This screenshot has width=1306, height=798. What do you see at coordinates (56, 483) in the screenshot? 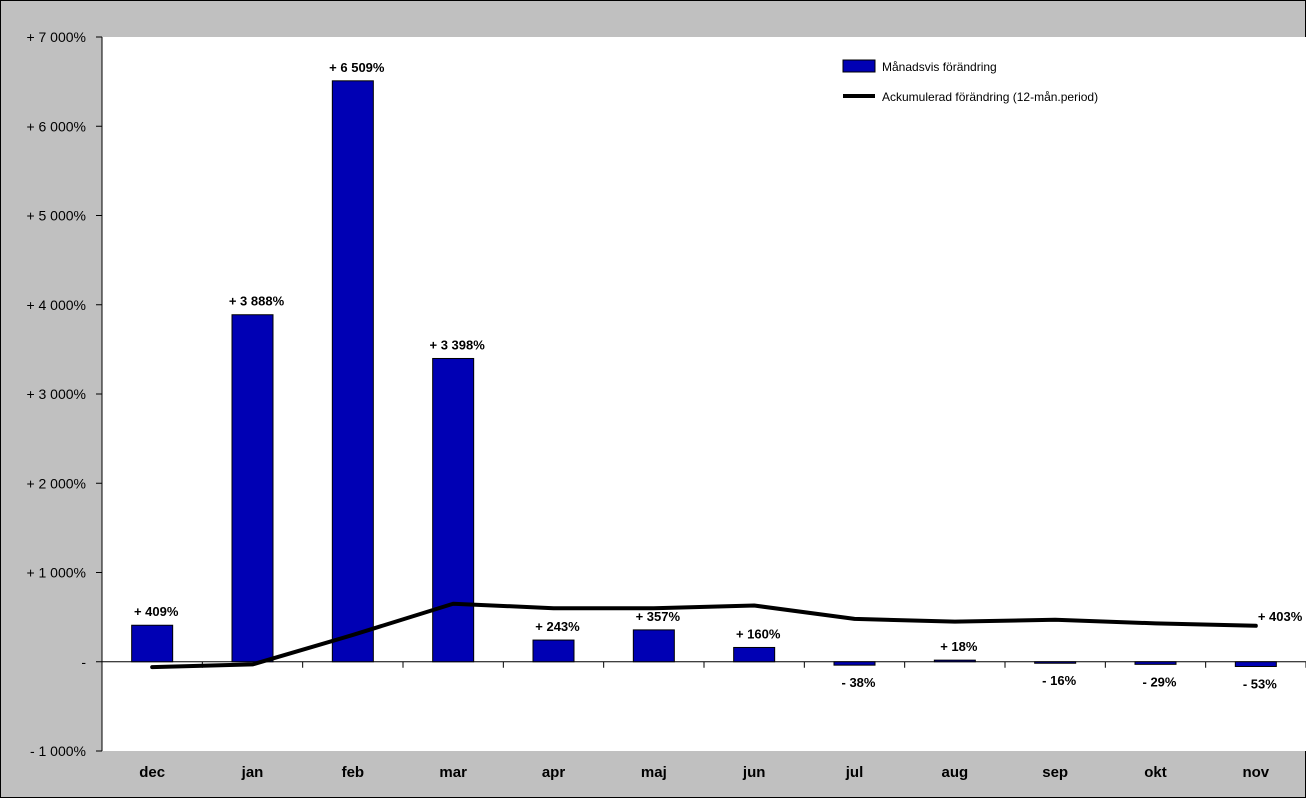
I see `y-tick-label: + 2 000%` at bounding box center [56, 483].